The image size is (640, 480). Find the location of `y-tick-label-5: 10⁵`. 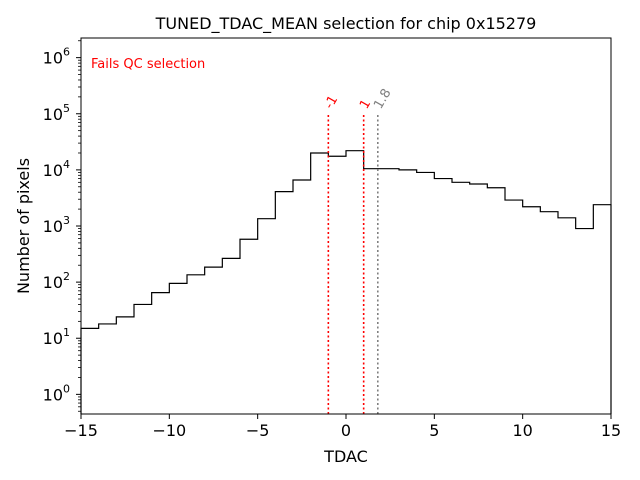

y-tick-label-5: 10⁵ is located at coordinates (56, 113).